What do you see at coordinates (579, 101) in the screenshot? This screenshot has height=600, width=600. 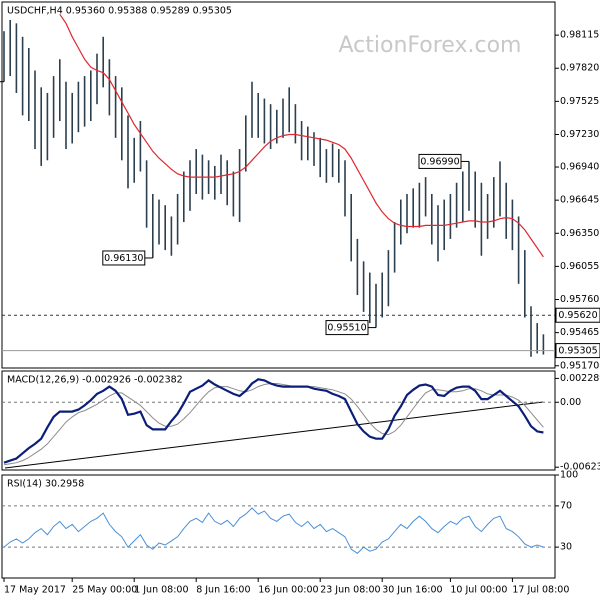 I see `y-tick-label: 0.97525` at bounding box center [579, 101].